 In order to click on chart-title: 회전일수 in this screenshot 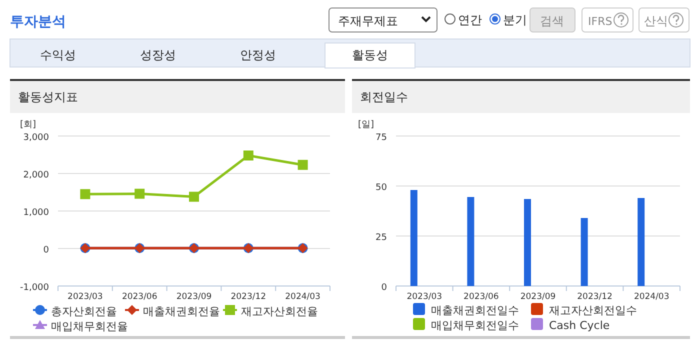, I will do `click(384, 97)`.